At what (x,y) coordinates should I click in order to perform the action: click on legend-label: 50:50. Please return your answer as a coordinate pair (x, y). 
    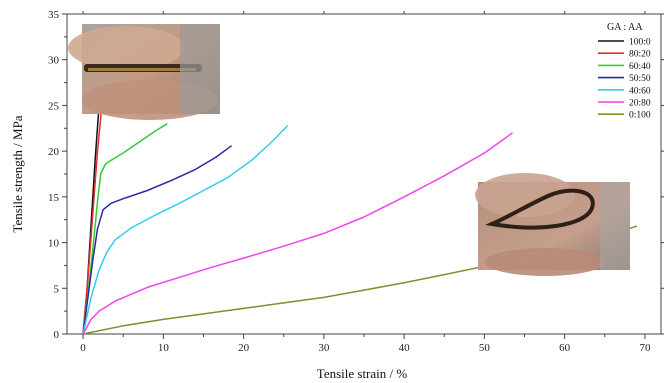
    Looking at the image, I should click on (640, 79).